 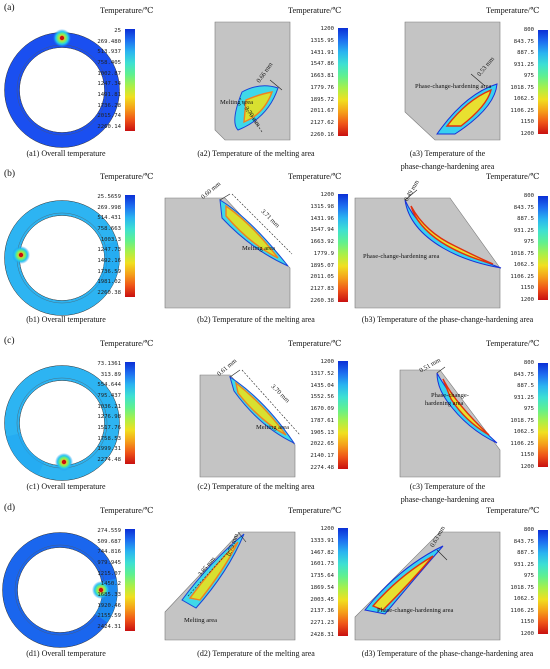 I want to click on legend-tick: 2274.48, so click(x=109, y=460).